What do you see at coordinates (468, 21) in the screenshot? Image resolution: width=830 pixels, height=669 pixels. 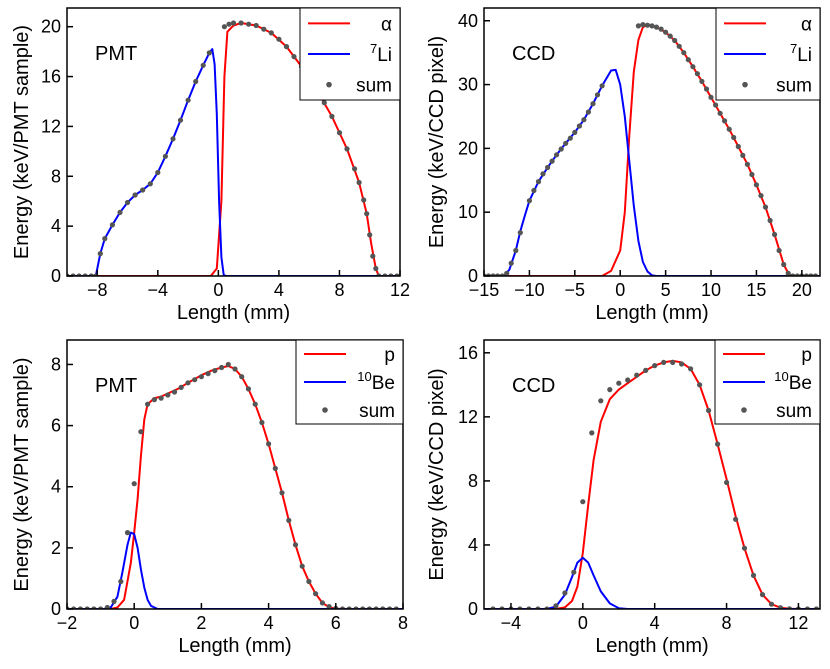 I see `y-tick-label: 40` at bounding box center [468, 21].